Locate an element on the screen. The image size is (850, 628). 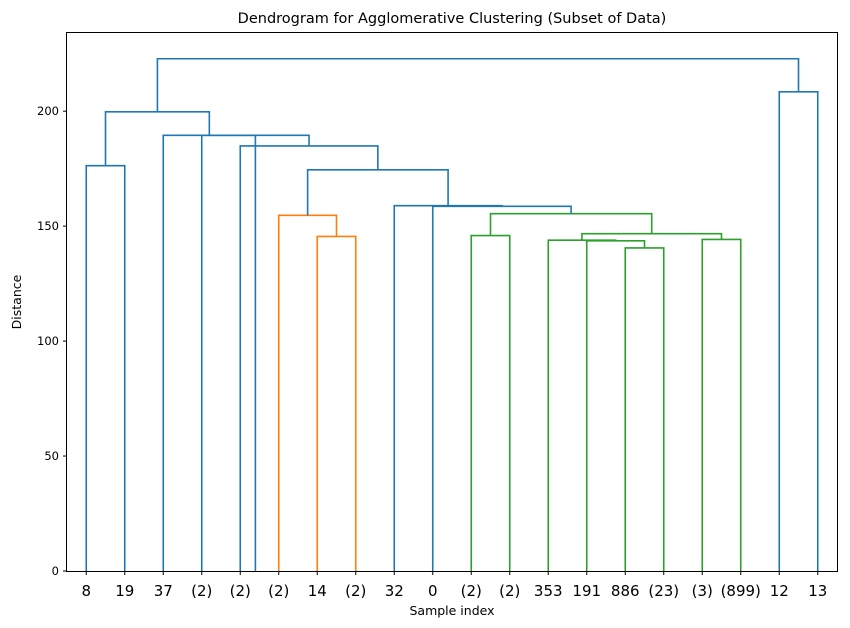
x-leaf-label-12: 353 is located at coordinates (548, 591).